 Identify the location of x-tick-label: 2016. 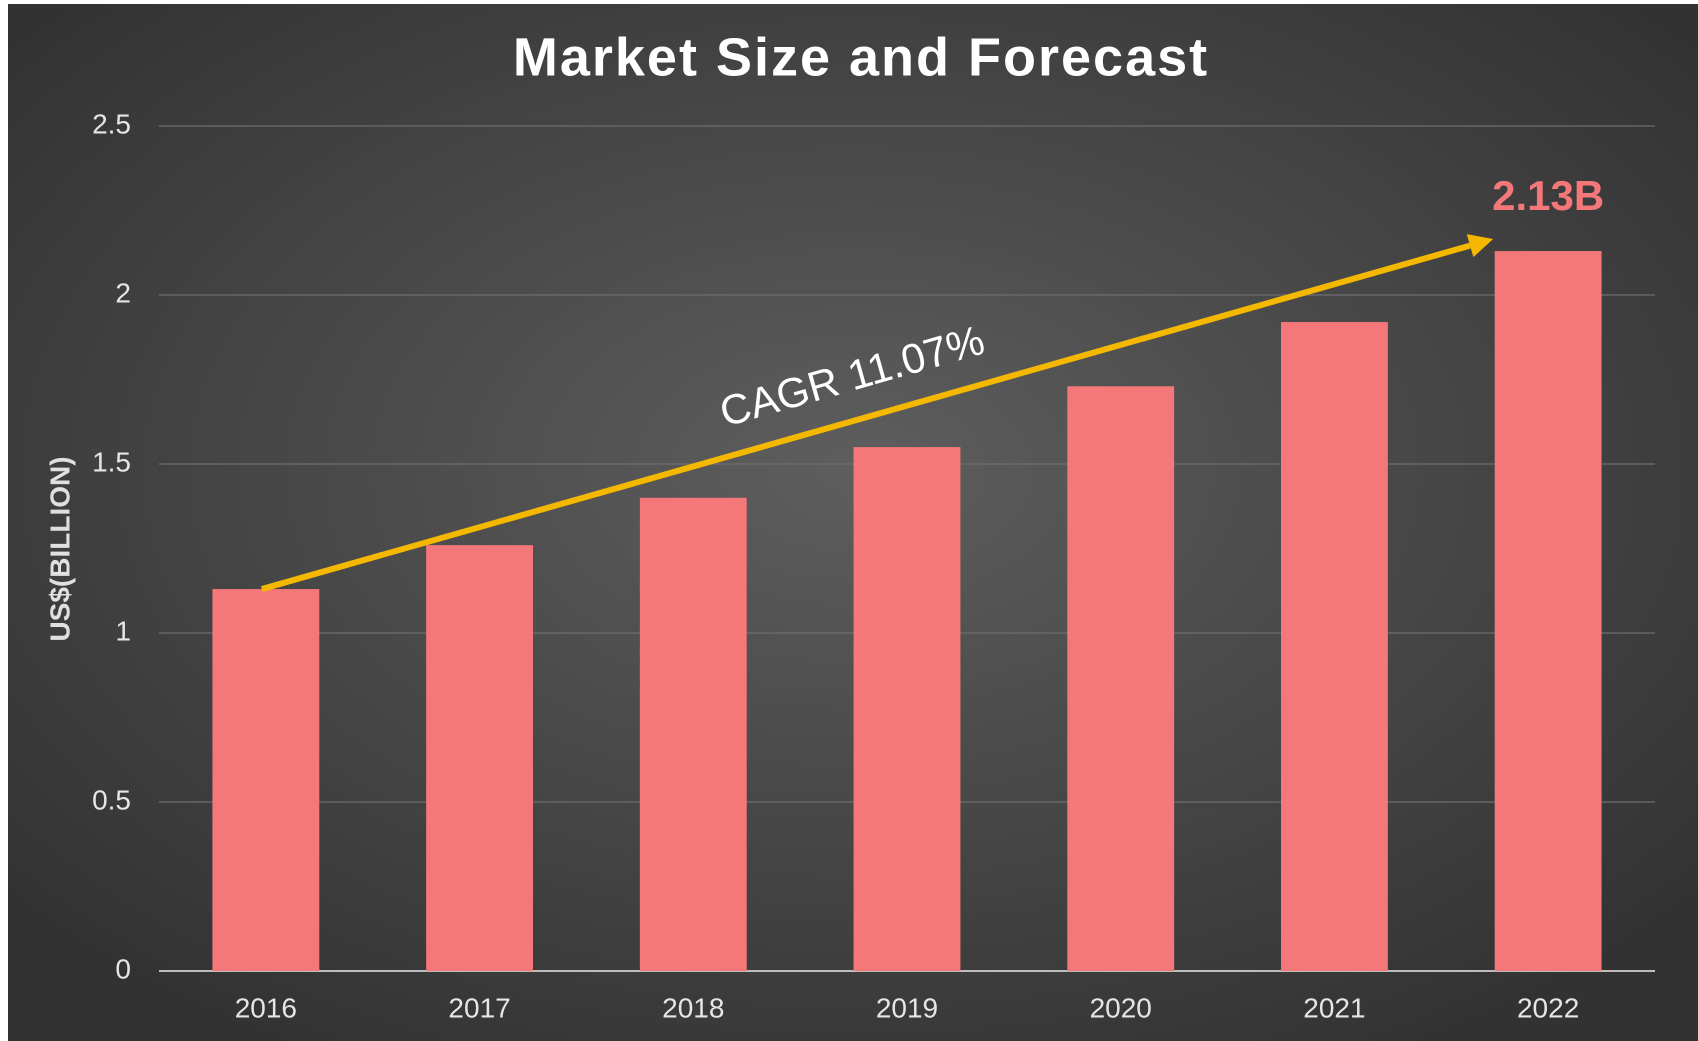
(266, 1007).